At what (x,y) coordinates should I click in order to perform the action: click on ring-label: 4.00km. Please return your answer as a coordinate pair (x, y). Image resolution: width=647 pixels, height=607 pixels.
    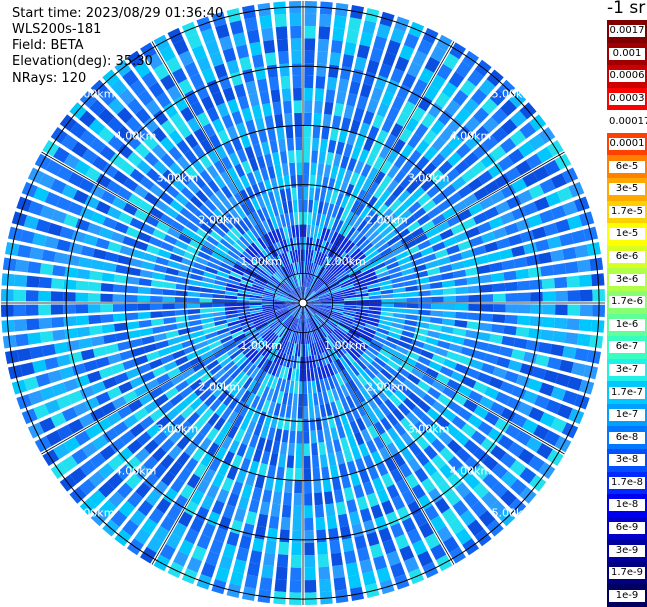
    Looking at the image, I should click on (136, 470).